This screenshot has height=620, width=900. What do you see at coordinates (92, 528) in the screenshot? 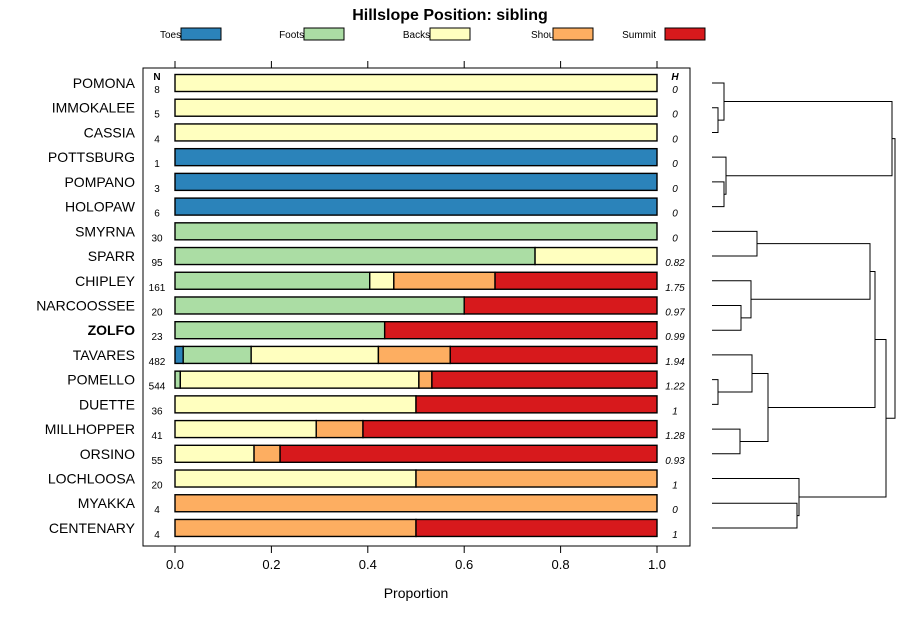
I see `soil-label: CENTENARY` at bounding box center [92, 528].